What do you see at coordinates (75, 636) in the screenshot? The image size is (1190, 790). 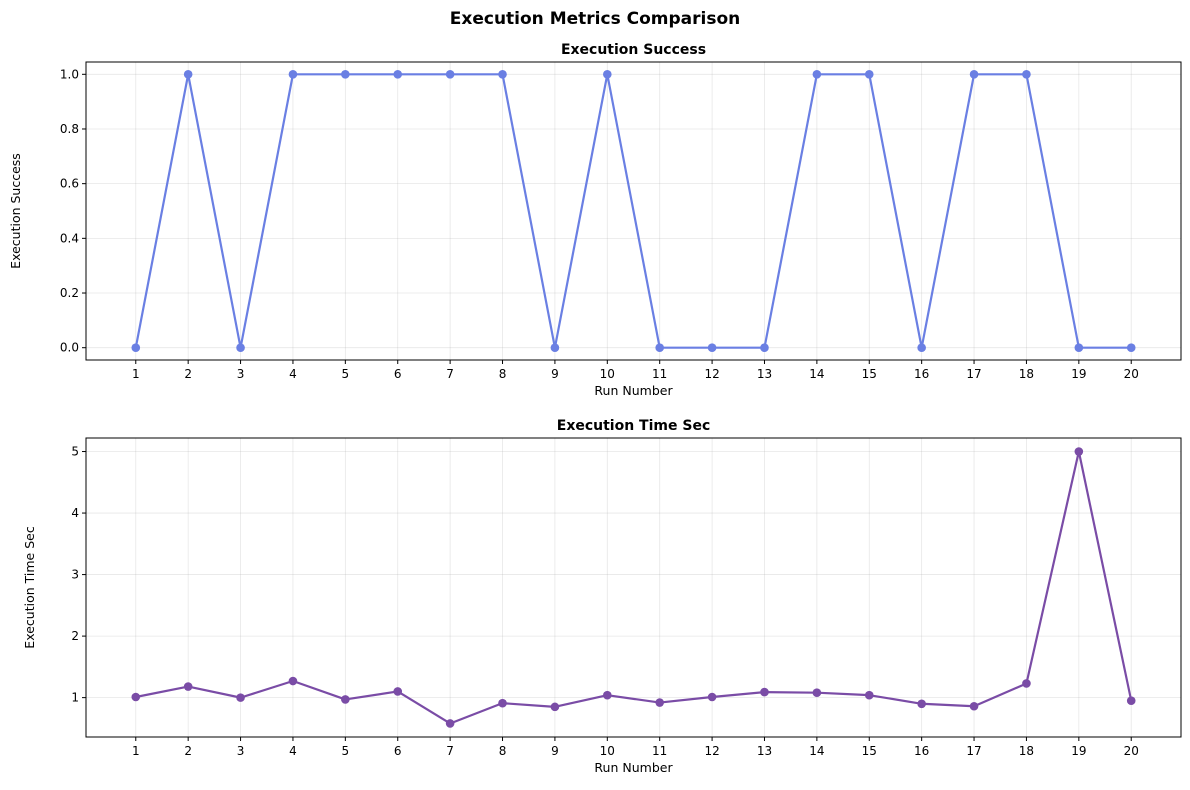 I see `y-tick-label: 2` at bounding box center [75, 636].